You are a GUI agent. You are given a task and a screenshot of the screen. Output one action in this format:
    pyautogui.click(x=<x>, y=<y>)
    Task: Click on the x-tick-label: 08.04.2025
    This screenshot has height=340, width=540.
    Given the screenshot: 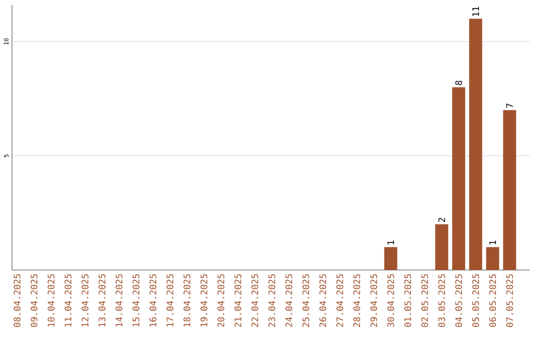 What is the action you would take?
    pyautogui.click(x=17, y=300)
    